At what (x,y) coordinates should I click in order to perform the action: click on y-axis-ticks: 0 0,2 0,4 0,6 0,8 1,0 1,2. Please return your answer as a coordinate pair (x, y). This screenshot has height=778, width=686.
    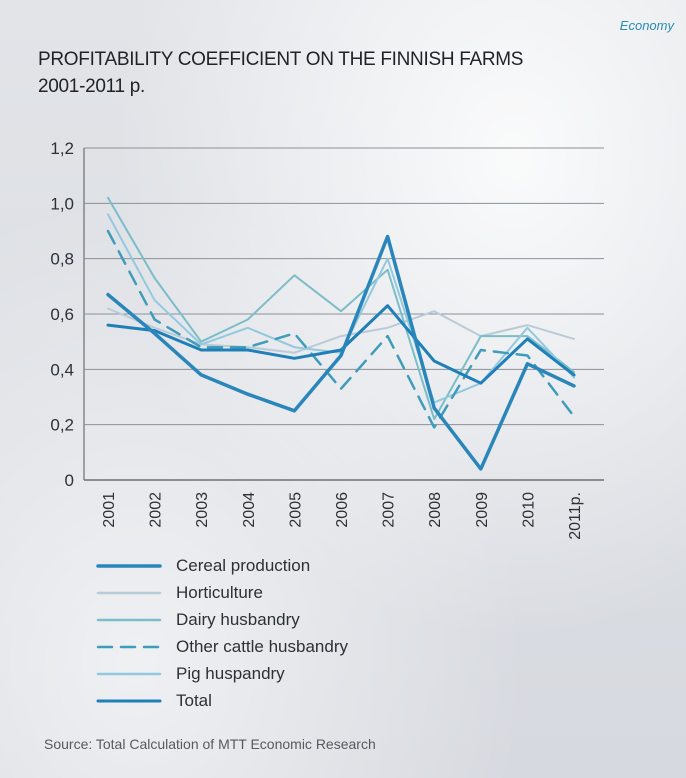
    Looking at the image, I should click on (62, 314).